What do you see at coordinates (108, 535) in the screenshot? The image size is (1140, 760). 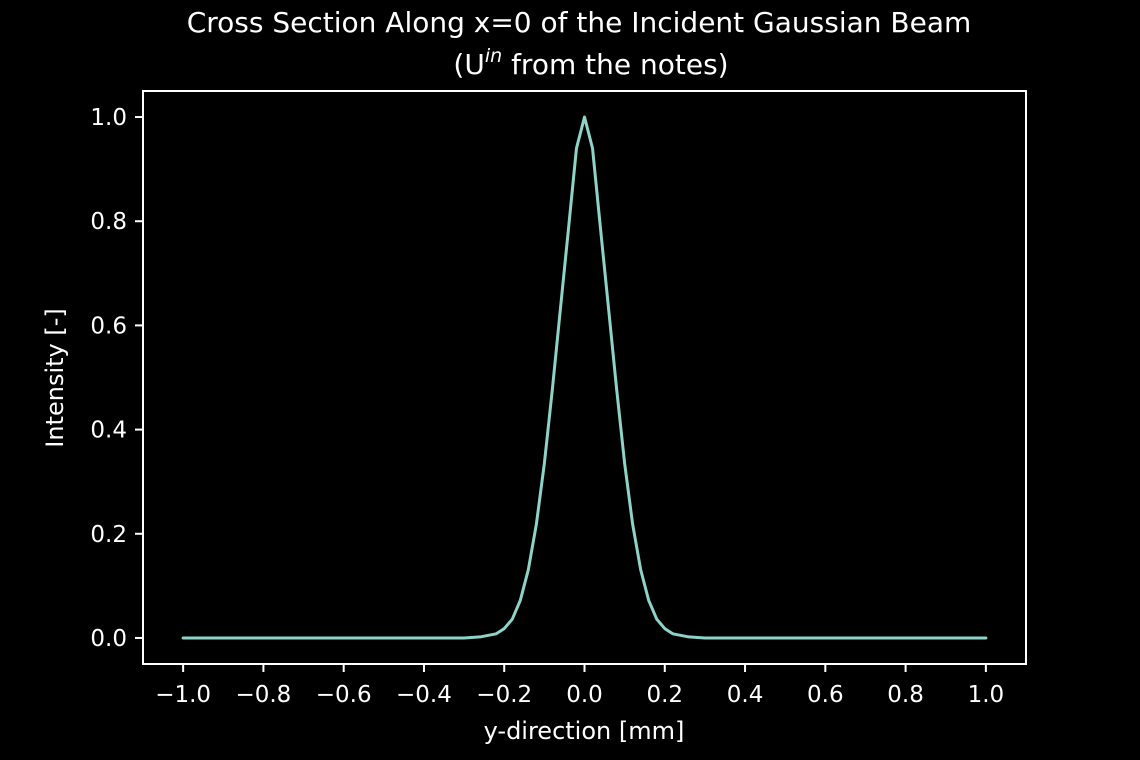 I see `y-tick-label: 0.2` at bounding box center [108, 535].